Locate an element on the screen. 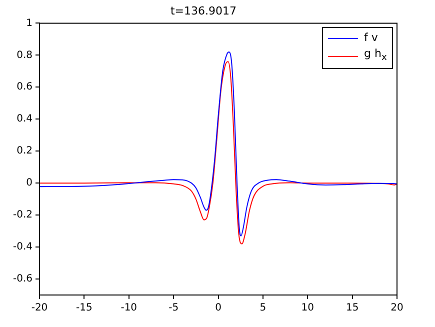 The width and height of the screenshot is (435, 327). x-tick-label: 15 is located at coordinates (352, 308).